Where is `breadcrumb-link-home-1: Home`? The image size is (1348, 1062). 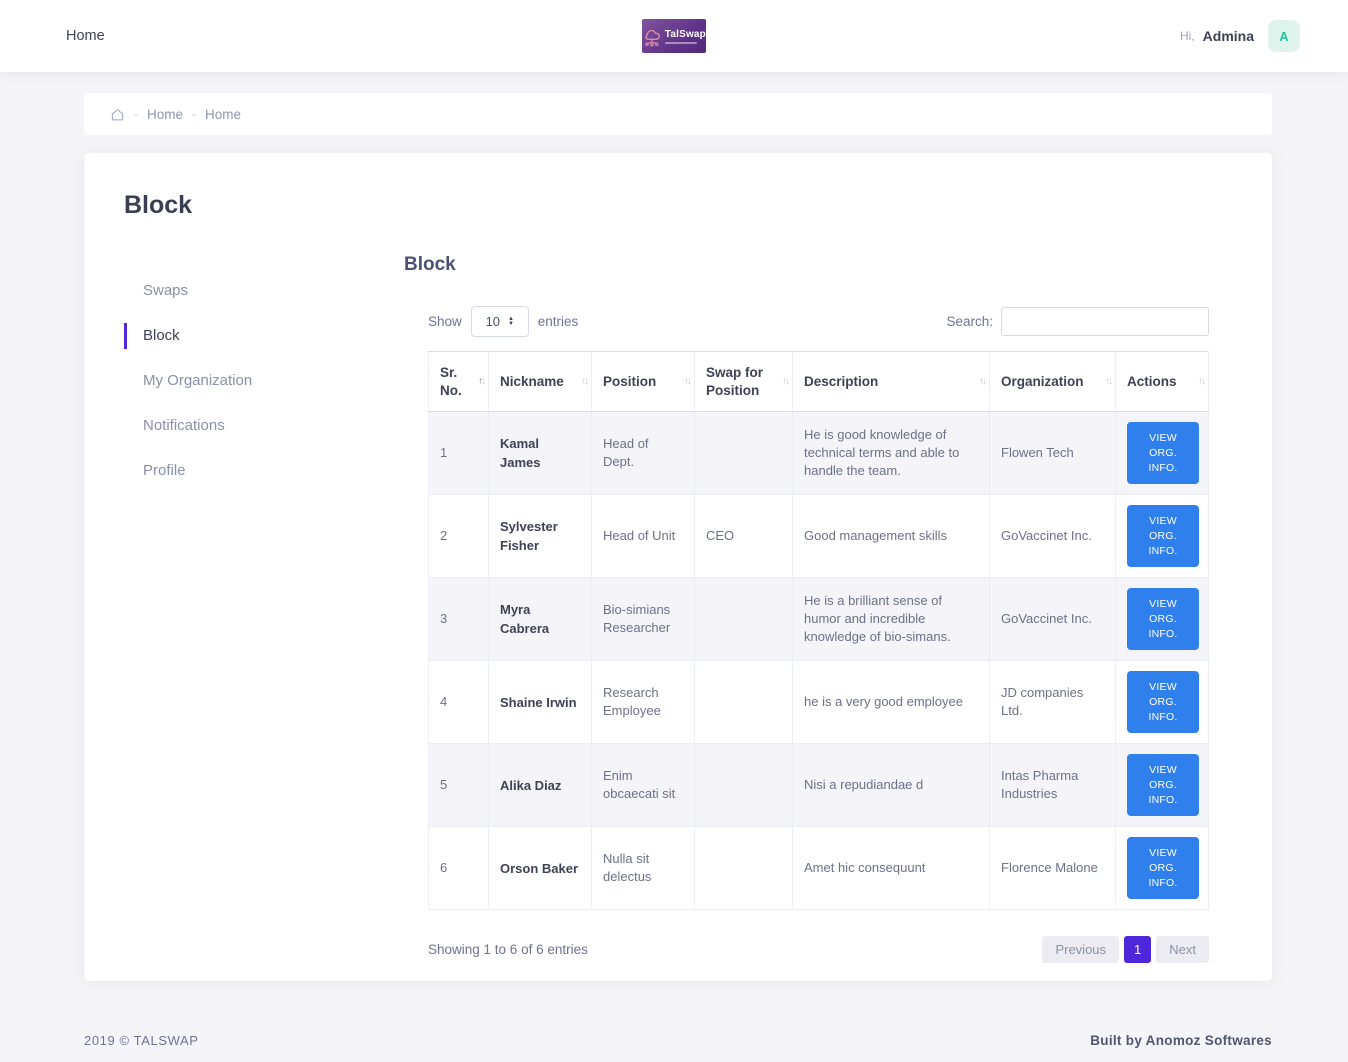
breadcrumb-link-home-1: Home is located at coordinates (165, 114).